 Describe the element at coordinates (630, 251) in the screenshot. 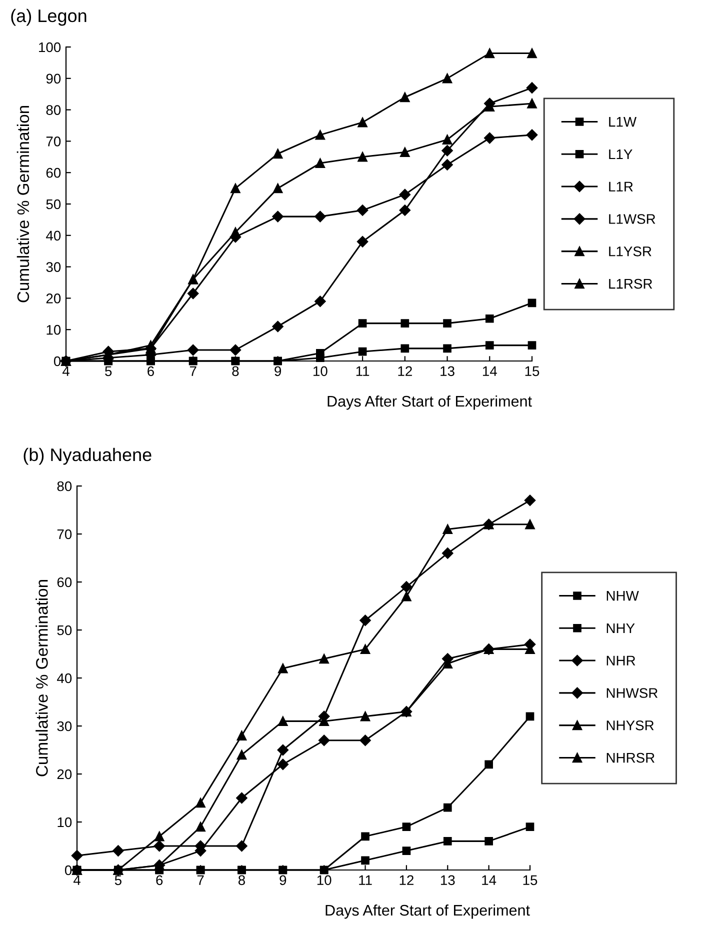

I see `legend-label: L1YSR` at that location.